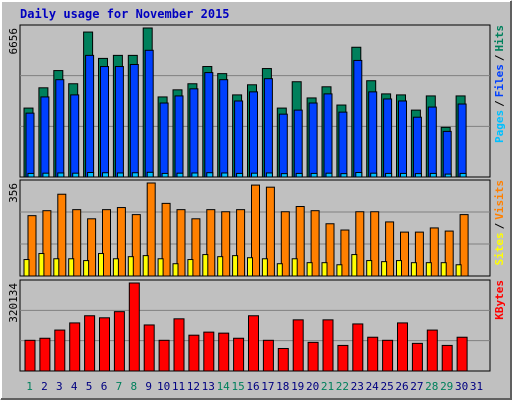 The image size is (512, 400). What do you see at coordinates (59, 386) in the screenshot?
I see `x-tick-label: 3` at bounding box center [59, 386].